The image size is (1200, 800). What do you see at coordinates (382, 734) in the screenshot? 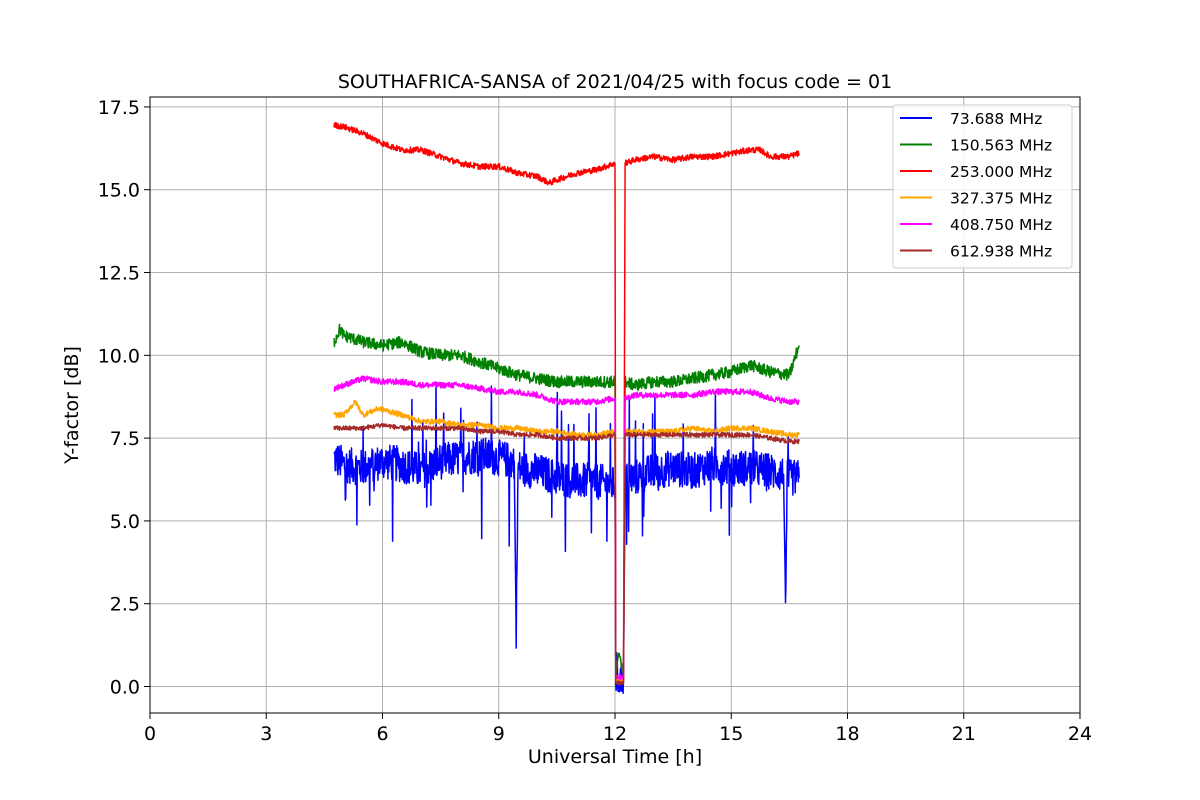
I see `x-tick-label: 6` at bounding box center [382, 734].